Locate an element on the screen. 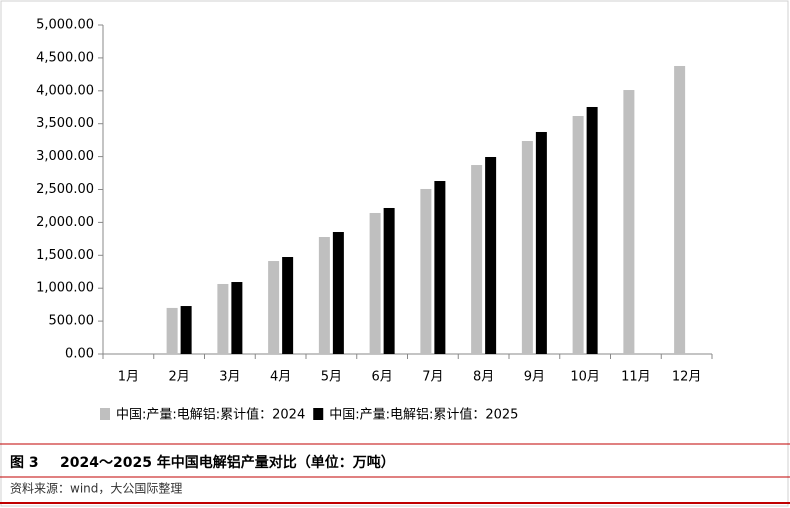  figure-label: 图 3 is located at coordinates (24, 463).